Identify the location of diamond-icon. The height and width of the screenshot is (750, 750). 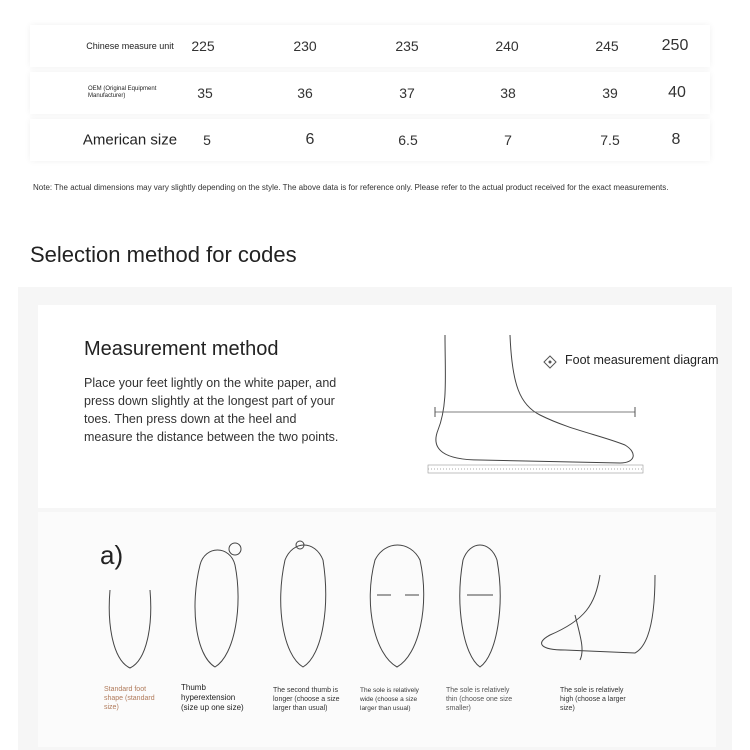
(550, 362).